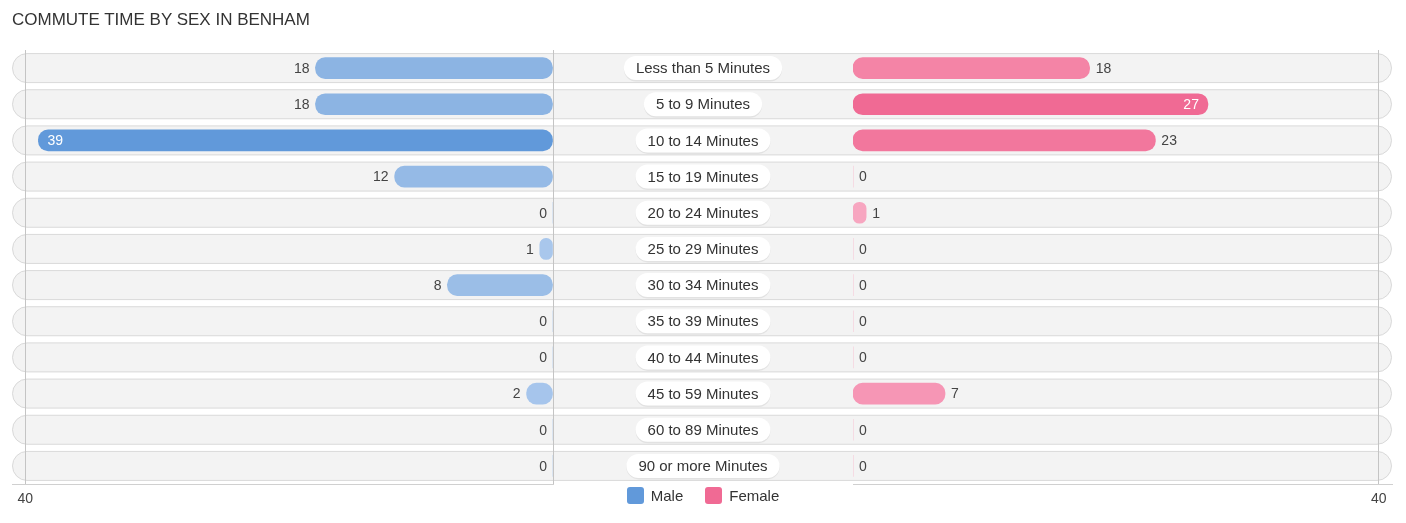 This screenshot has height=523, width=1406. I want to click on chart-title: COMMUTE TIME BY SEX IN BENHAM, so click(161, 20).